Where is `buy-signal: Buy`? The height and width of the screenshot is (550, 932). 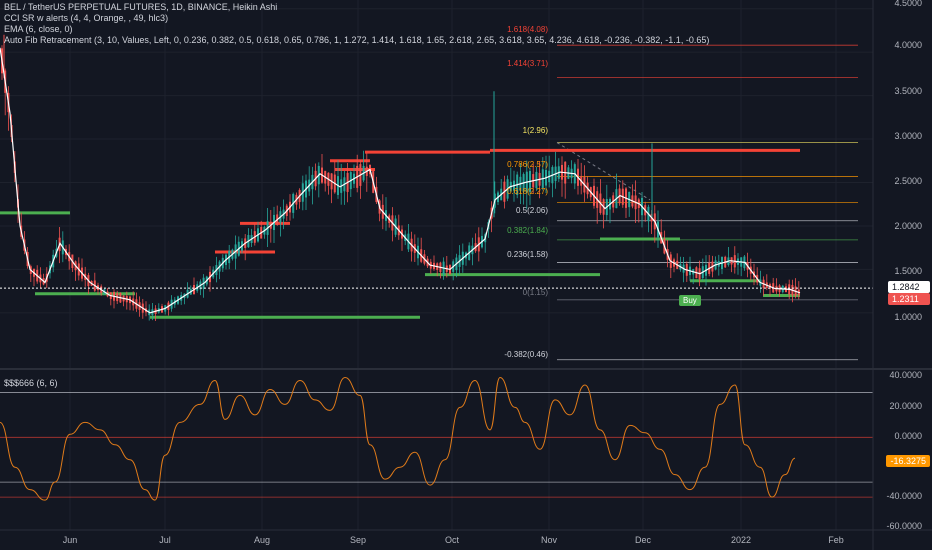 buy-signal: Buy is located at coordinates (690, 300).